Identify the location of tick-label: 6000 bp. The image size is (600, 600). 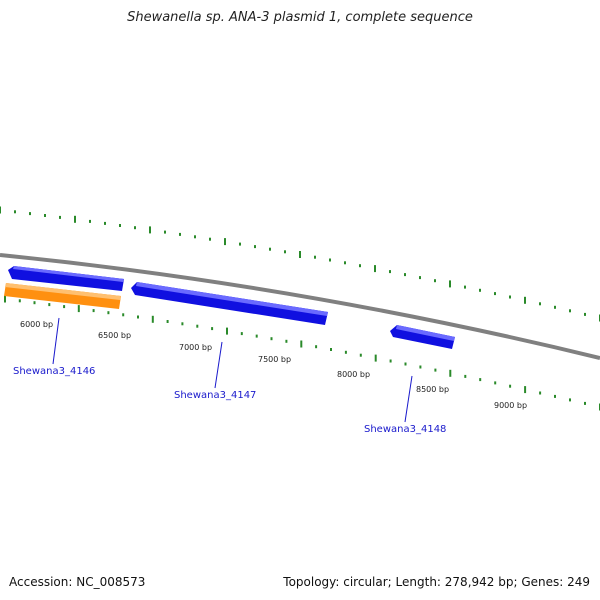
(36, 324).